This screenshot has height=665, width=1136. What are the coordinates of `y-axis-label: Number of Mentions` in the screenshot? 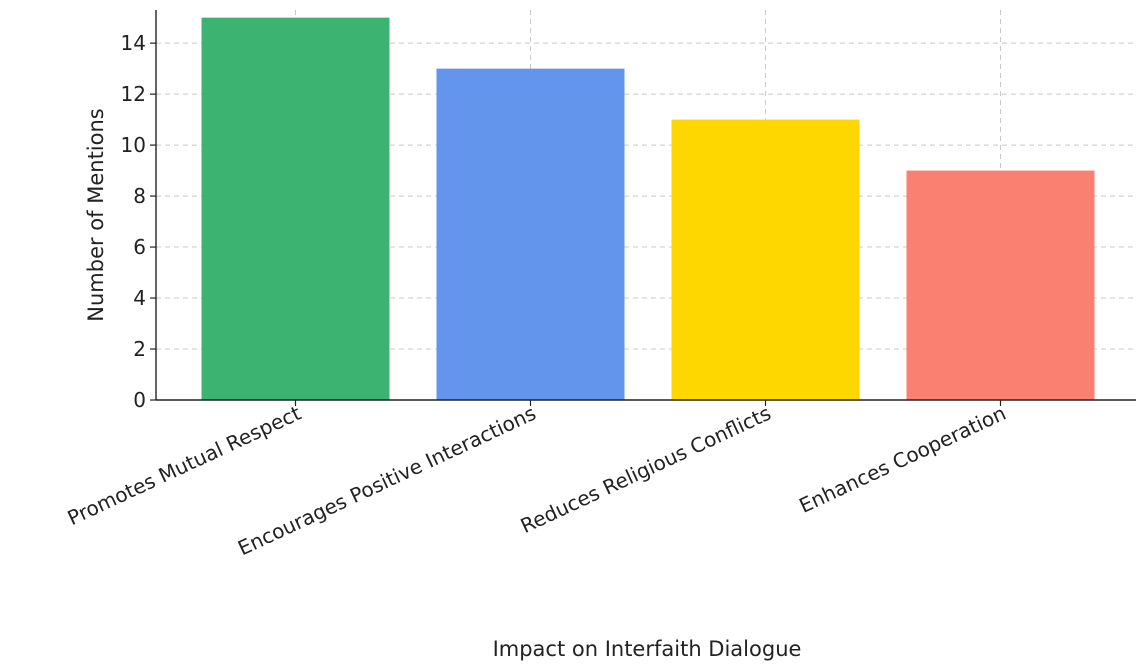 It's located at (96, 214).